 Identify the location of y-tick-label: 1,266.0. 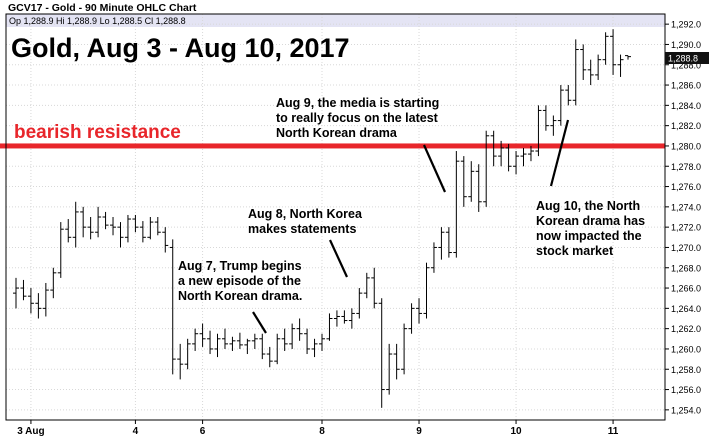
(686, 289).